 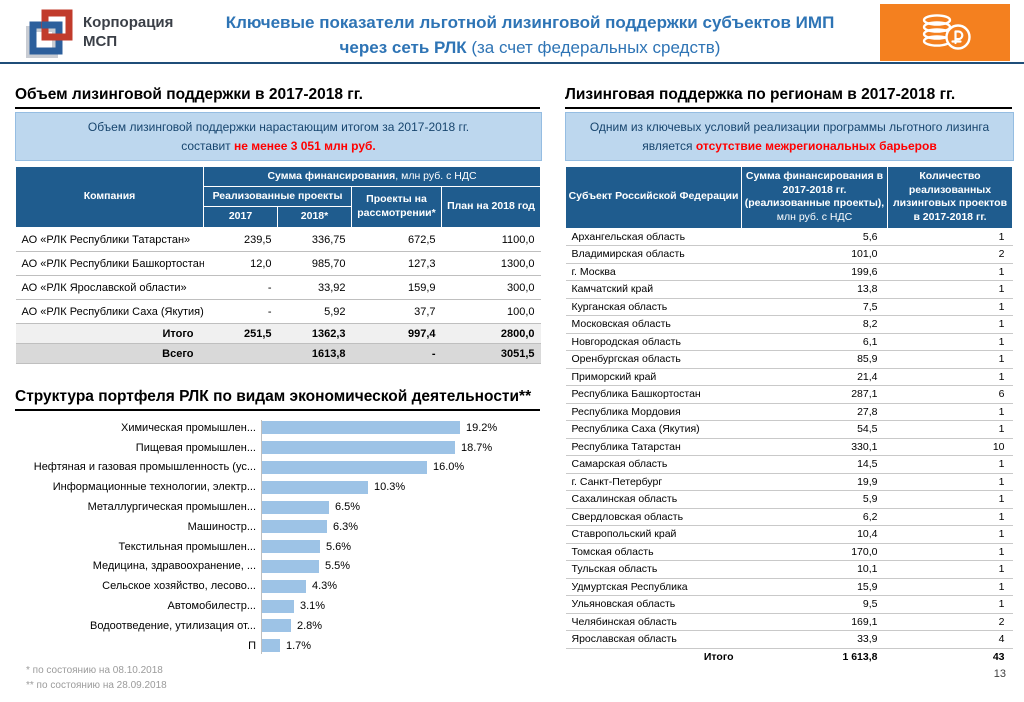 I want to click on bar-track: 18.7%, so click(x=401, y=448).